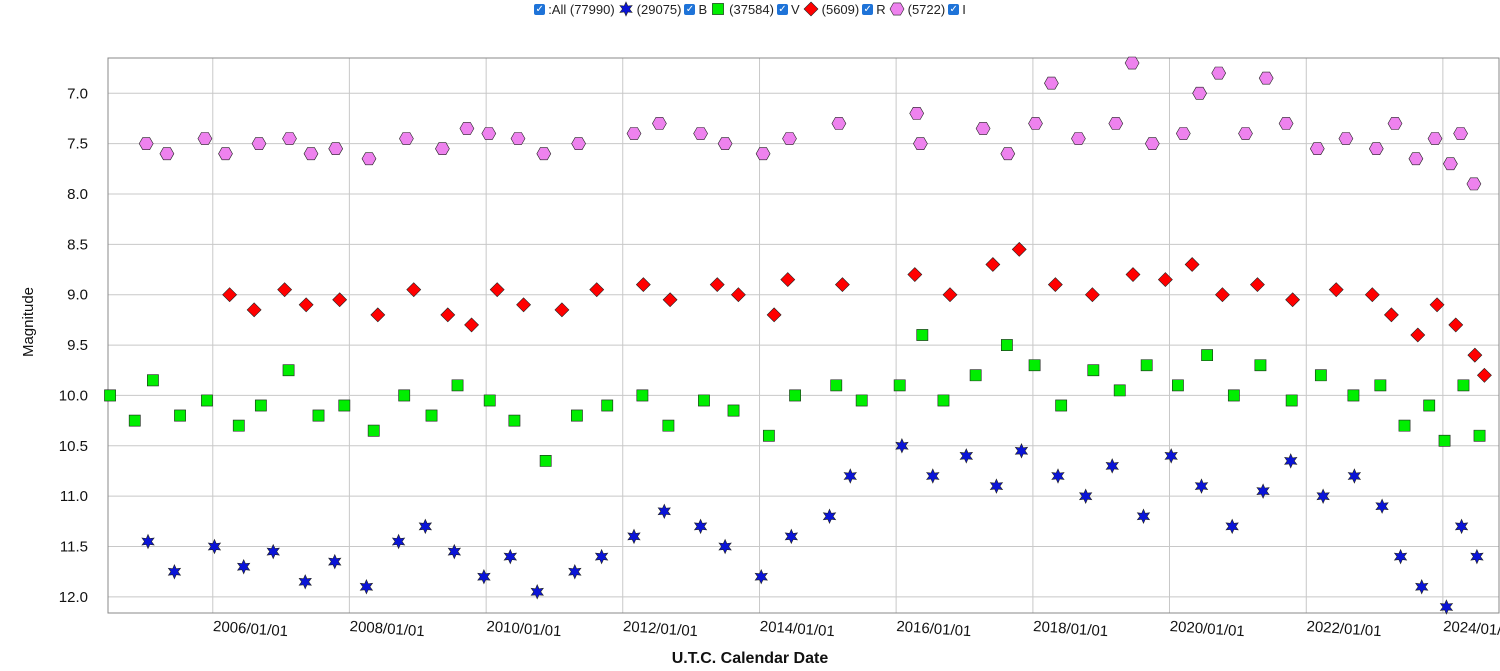  I want to click on y-tick-label: 9.0, so click(77, 295).